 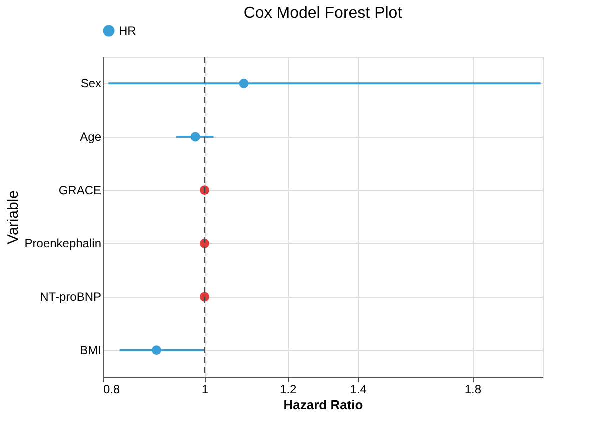 I want to click on y-tick-label: Age, so click(x=91, y=137).